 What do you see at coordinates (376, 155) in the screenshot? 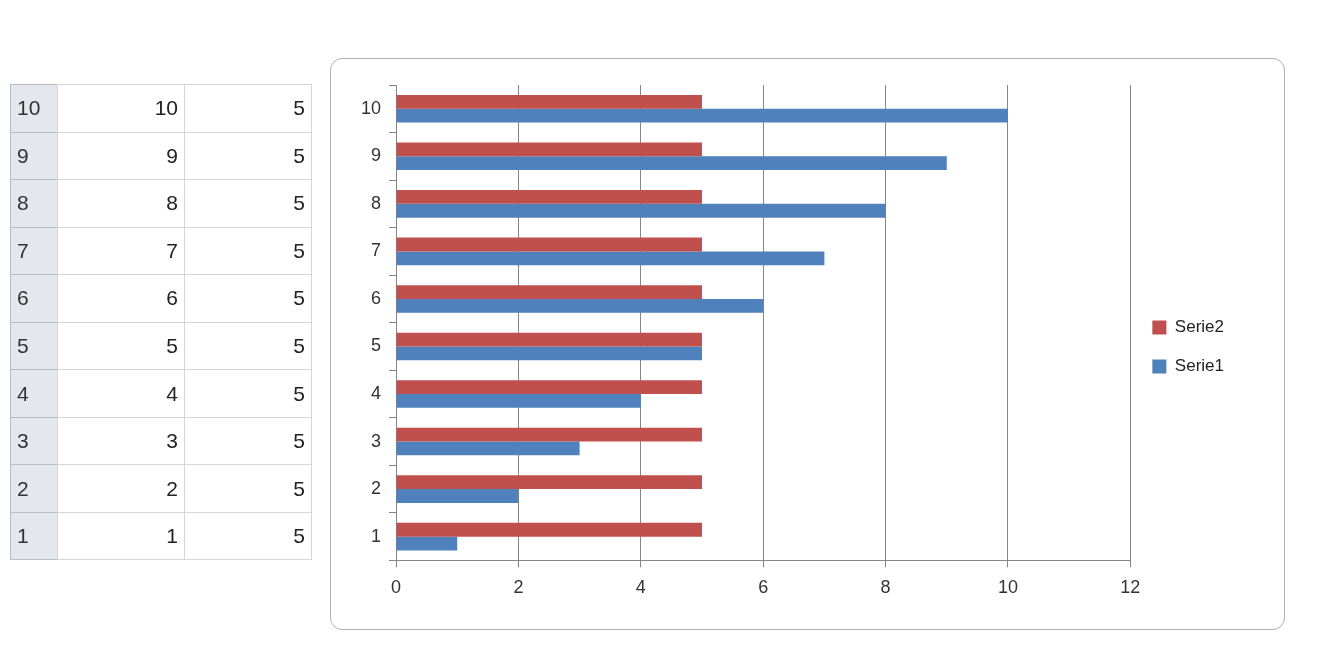
I see `y-tick-label: 9` at bounding box center [376, 155].